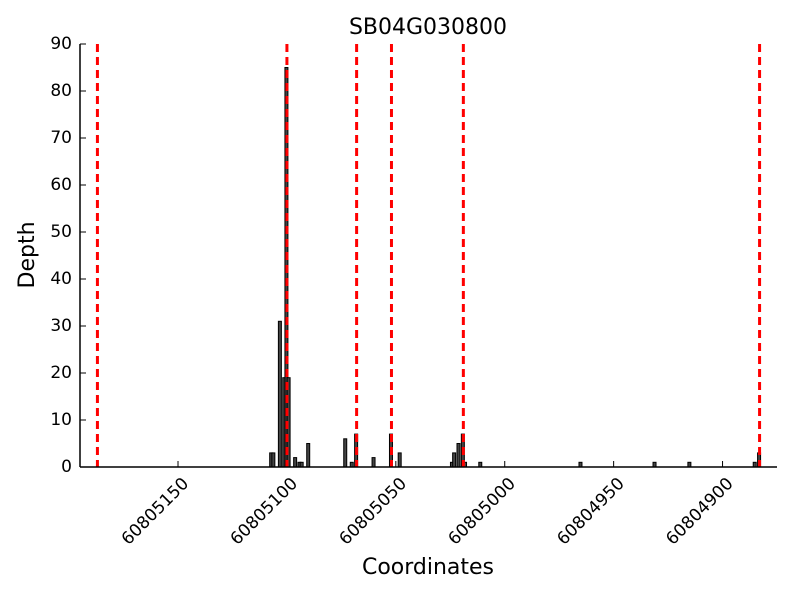  Describe the element at coordinates (61, 373) in the screenshot. I see `y-tick-label: 20` at that location.